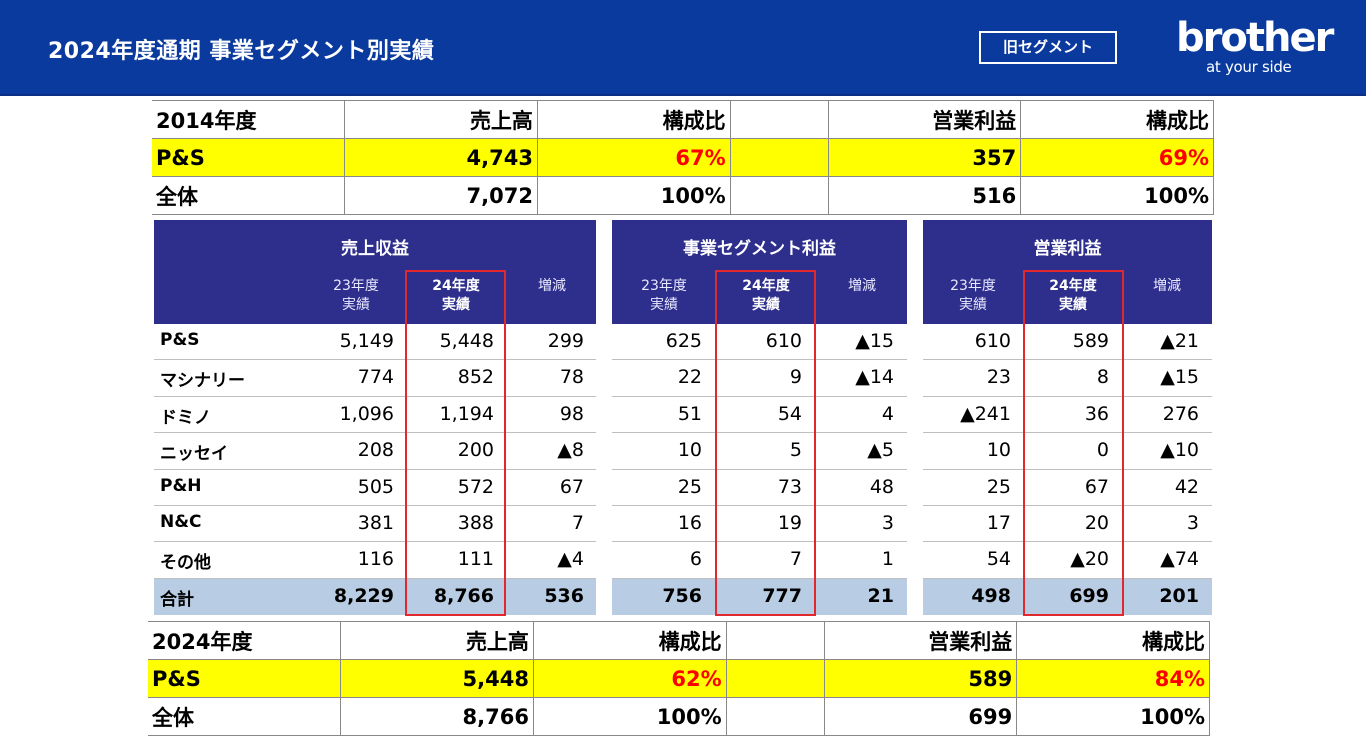 This screenshot has height=744, width=1366. I want to click on cell-value: 16, so click(689, 522).